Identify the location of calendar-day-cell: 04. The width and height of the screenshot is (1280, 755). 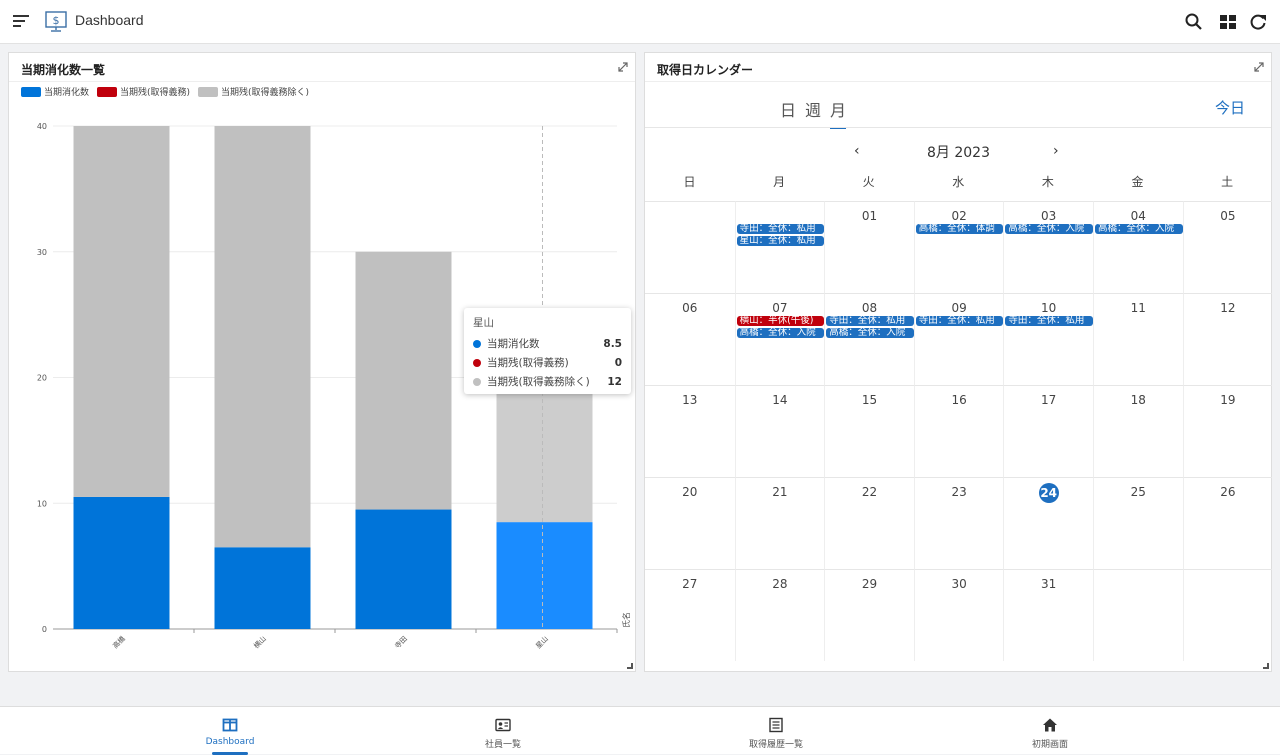
(1138, 247).